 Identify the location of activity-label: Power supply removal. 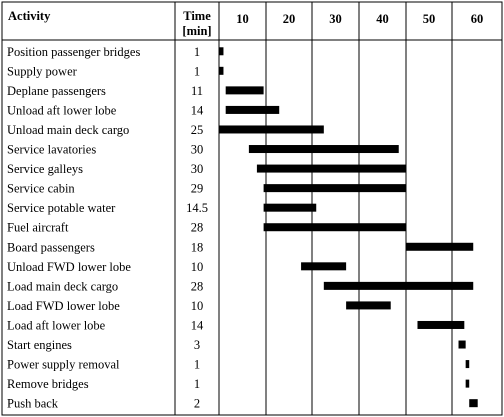
(63, 365).